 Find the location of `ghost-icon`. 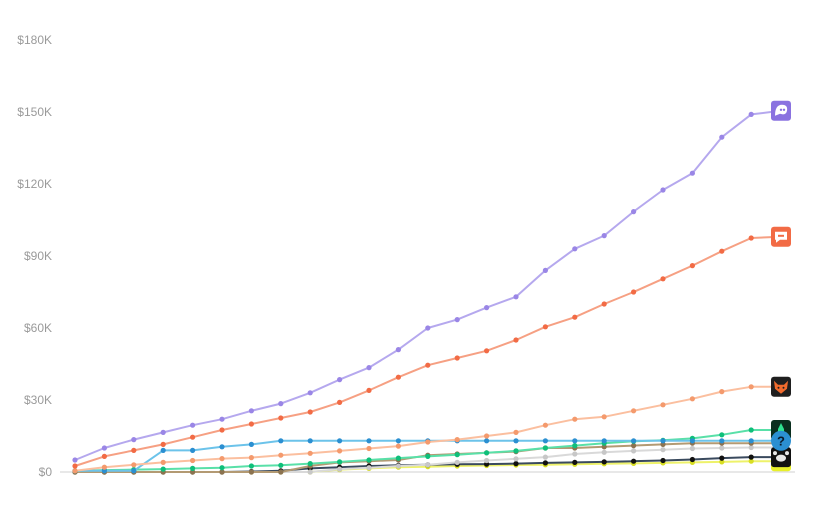

ghost-icon is located at coordinates (781, 110).